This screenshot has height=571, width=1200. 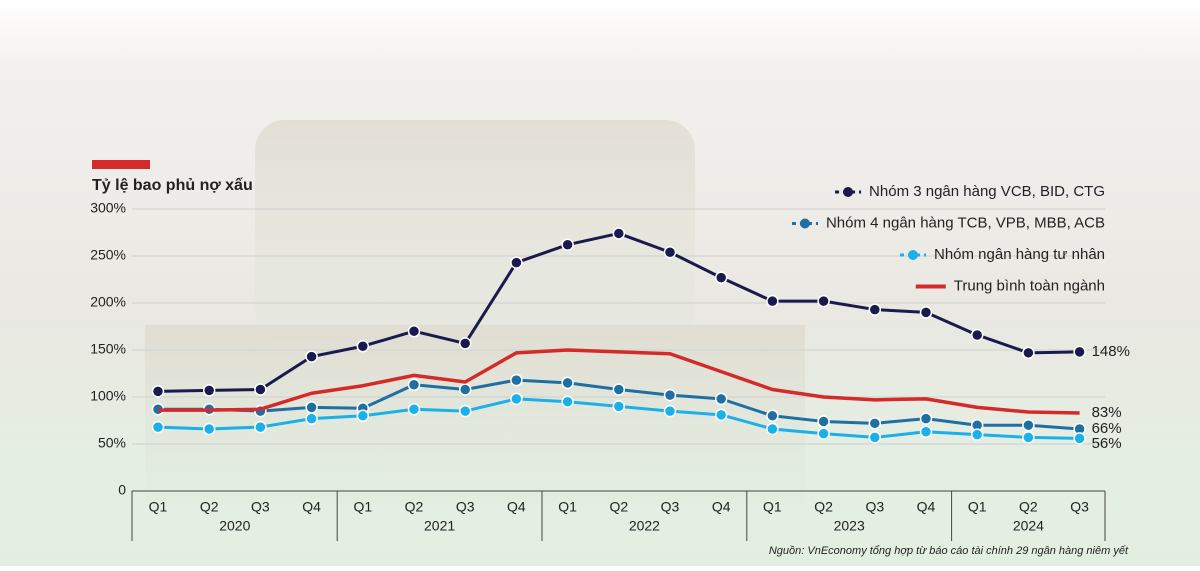 I want to click on y-tick-label: 50%, so click(x=112, y=443).